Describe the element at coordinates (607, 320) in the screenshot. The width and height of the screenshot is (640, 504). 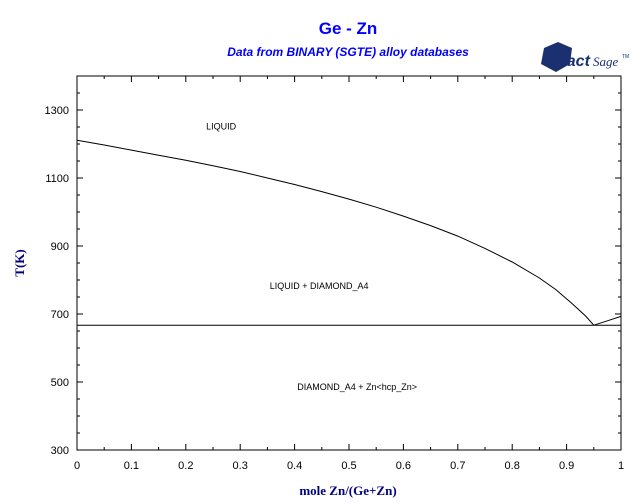
I see `liquidus-zn` at that location.